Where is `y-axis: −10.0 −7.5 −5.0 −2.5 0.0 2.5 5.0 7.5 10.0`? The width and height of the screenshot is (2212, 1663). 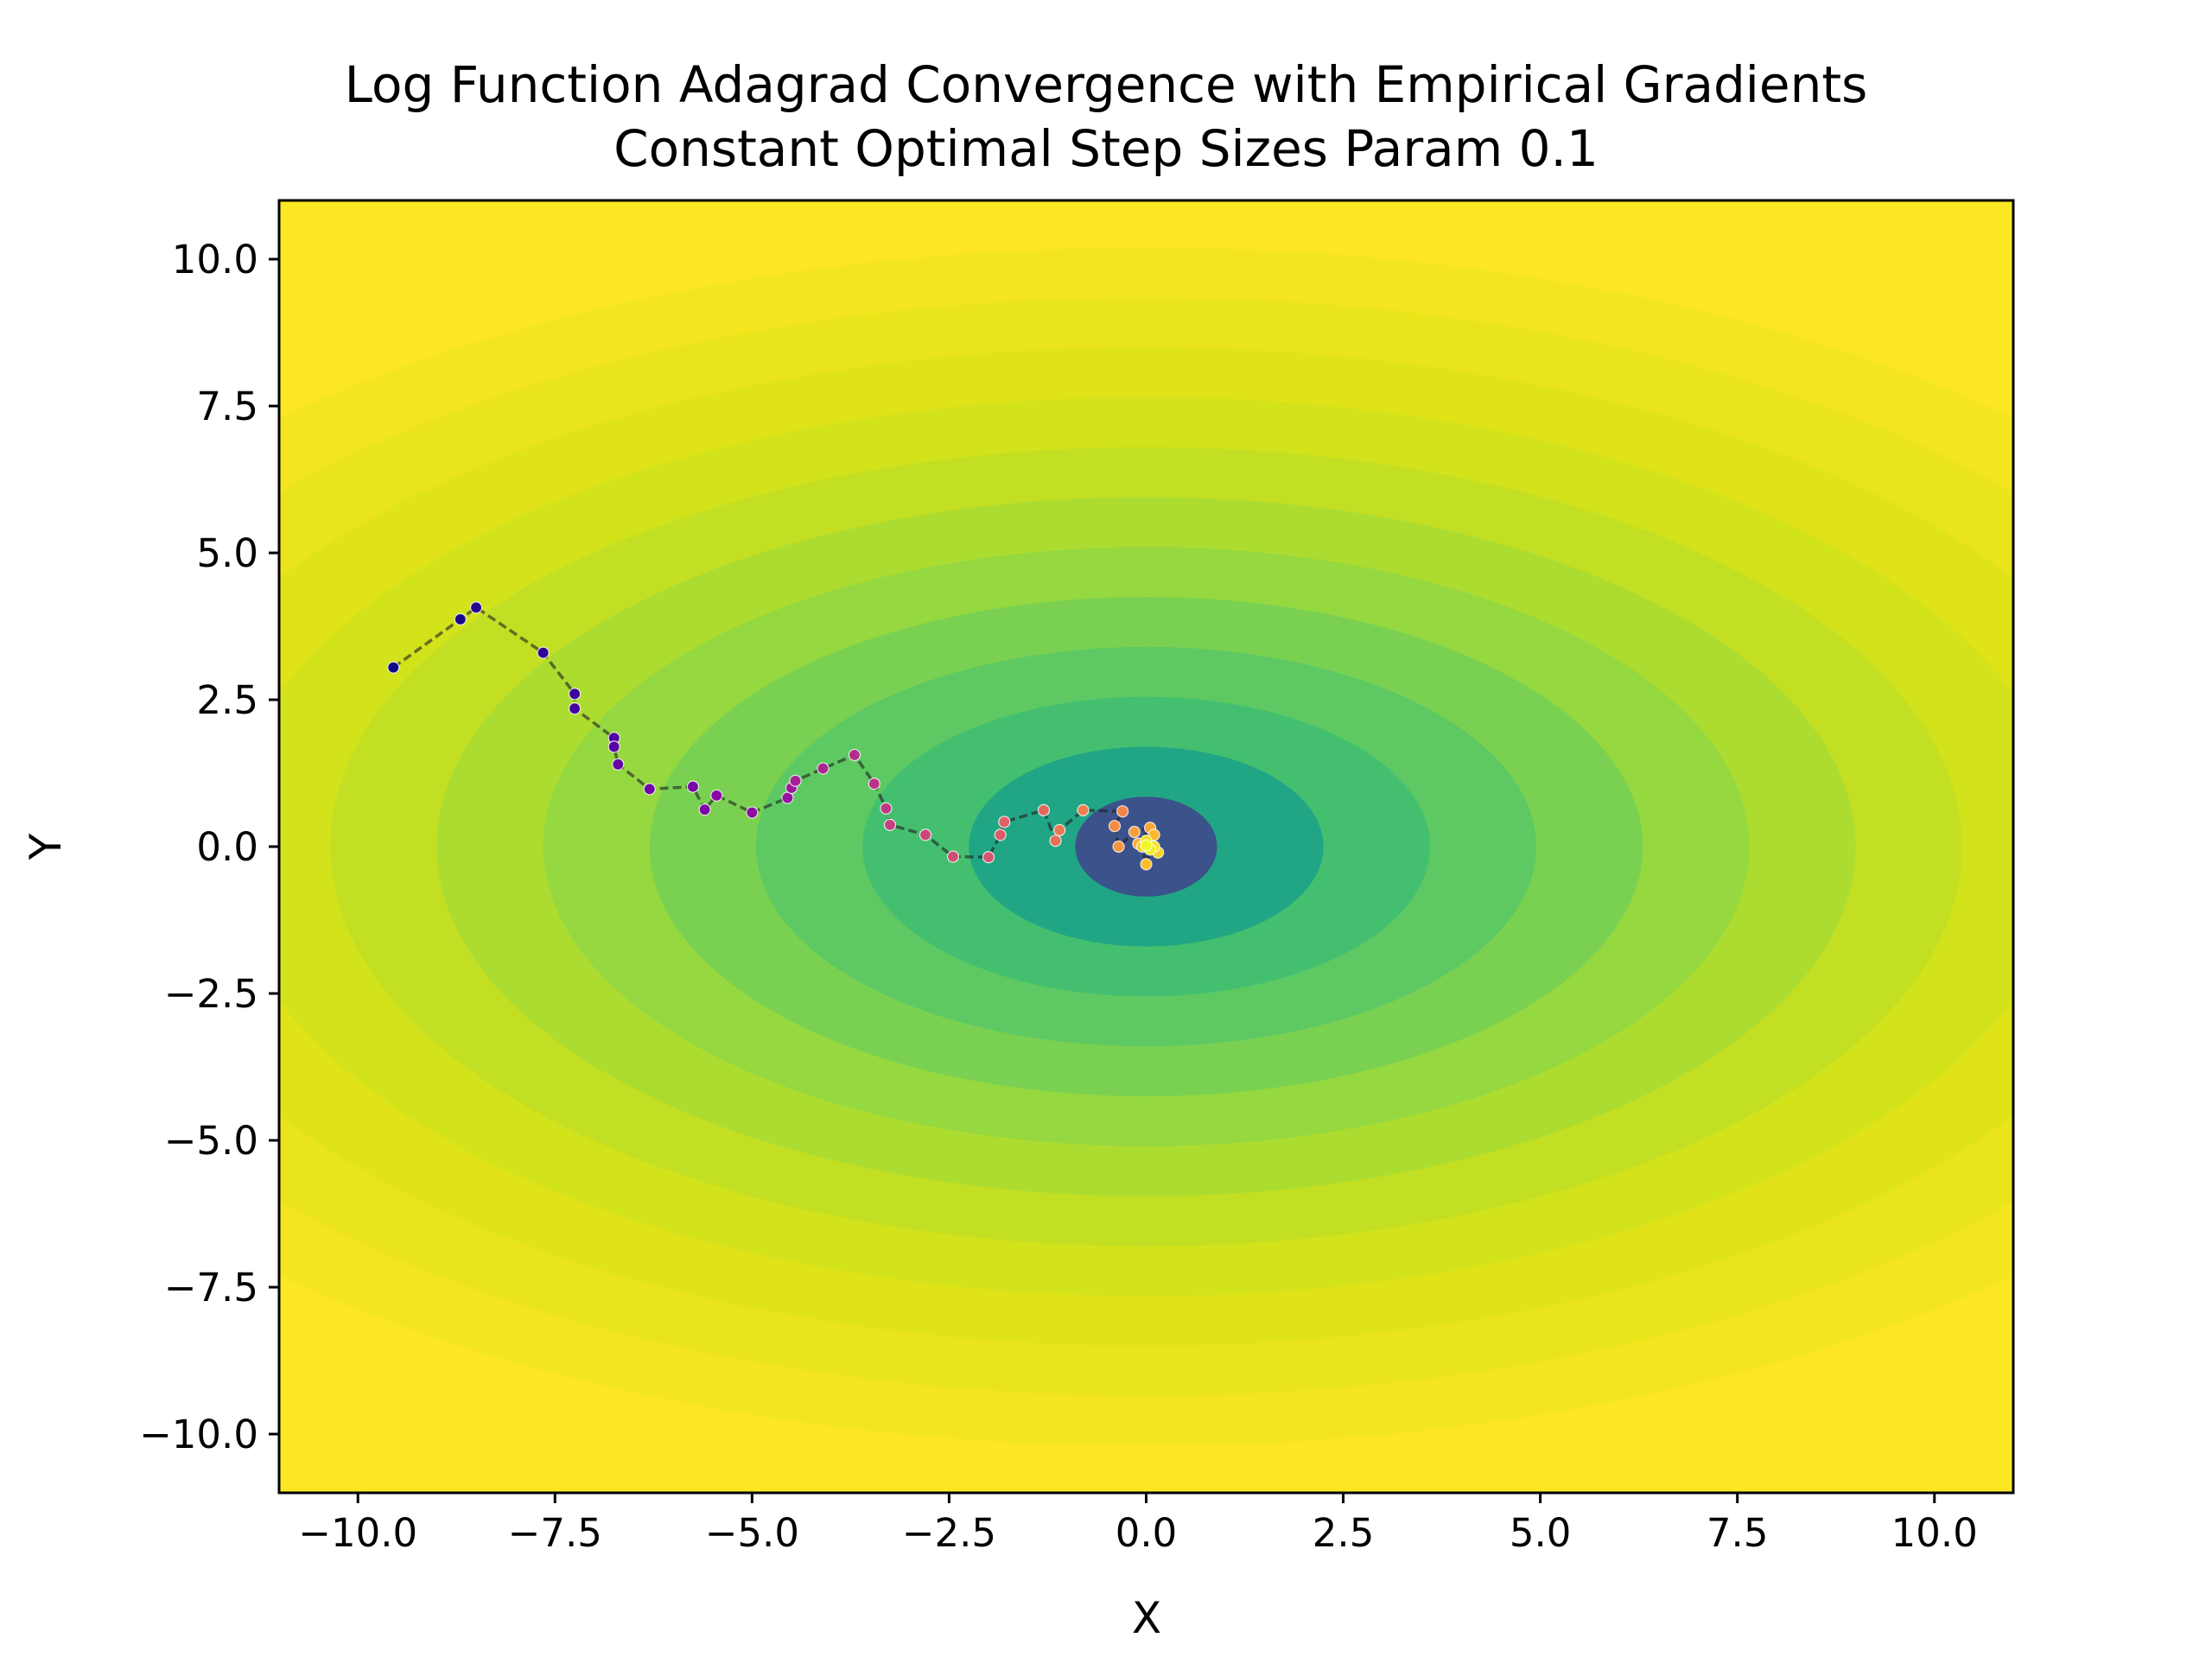
y-axis: −10.0 −7.5 −5.0 −2.5 0.0 2.5 5.0 7.5 10.0 is located at coordinates (209, 847).